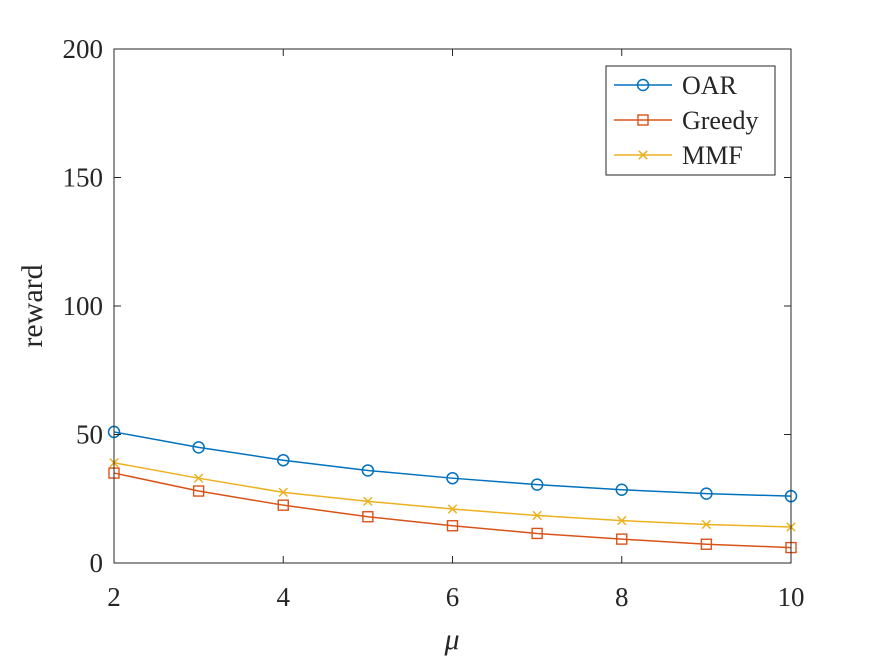  I want to click on legend: OAR Greedy MMF, so click(690, 120).